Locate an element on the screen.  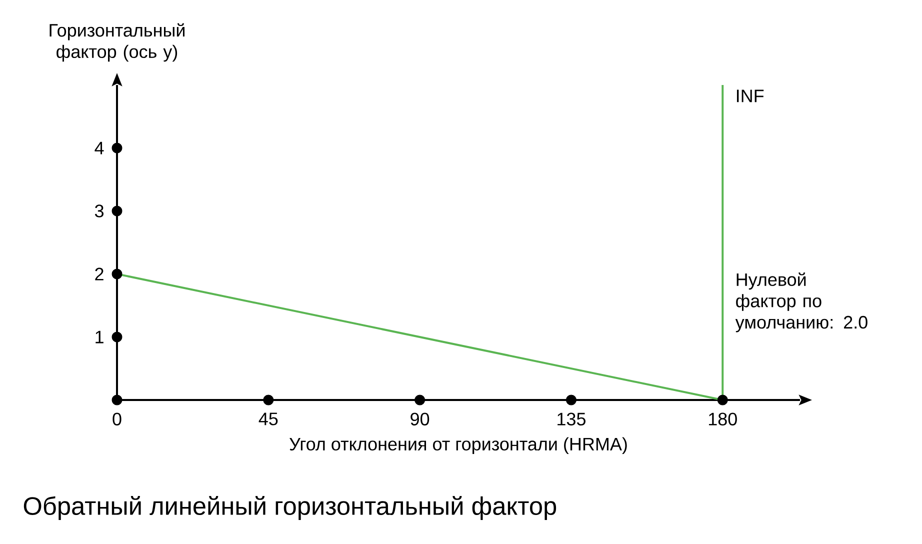
x-tick-label: 180 is located at coordinates (722, 419).